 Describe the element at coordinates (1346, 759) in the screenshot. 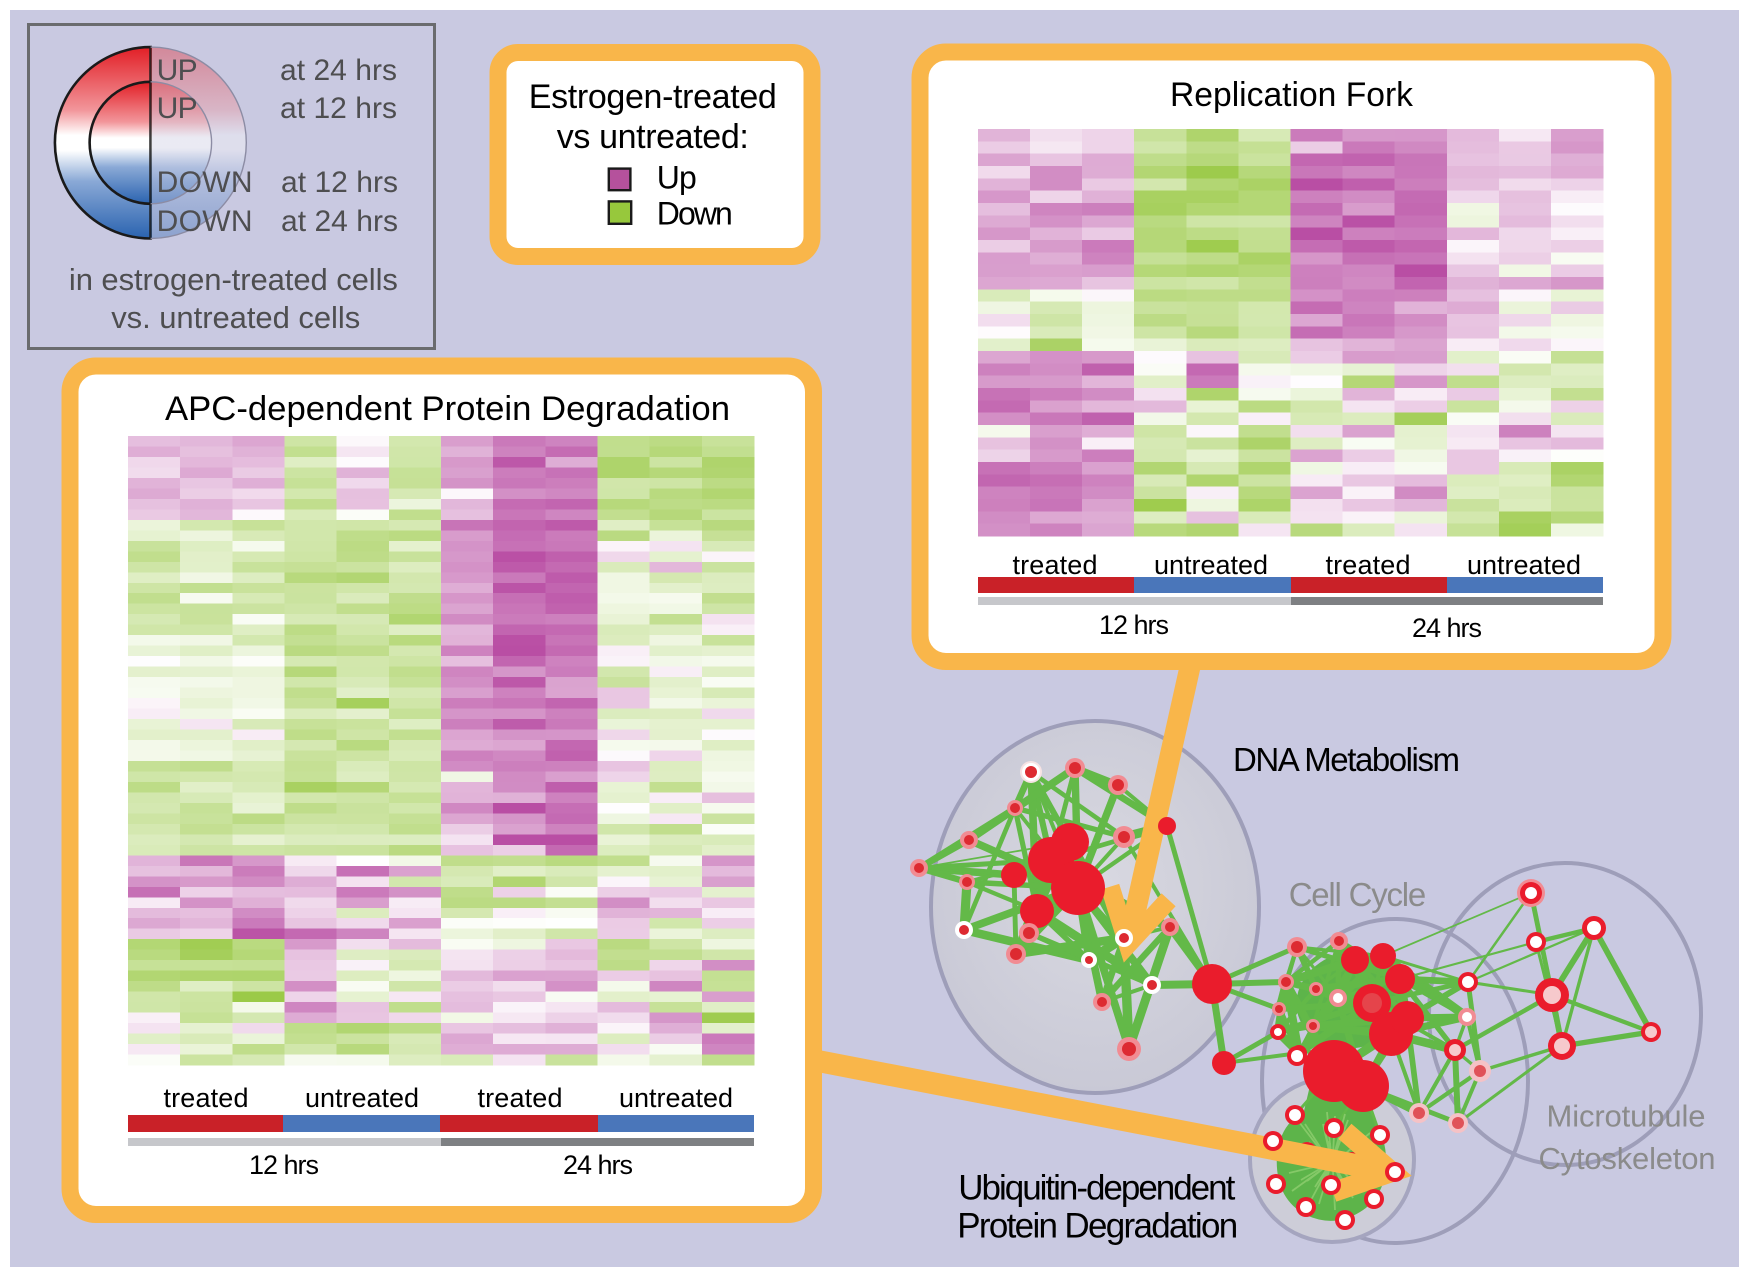

I see `svg-text: DNA Metabolism` at that location.